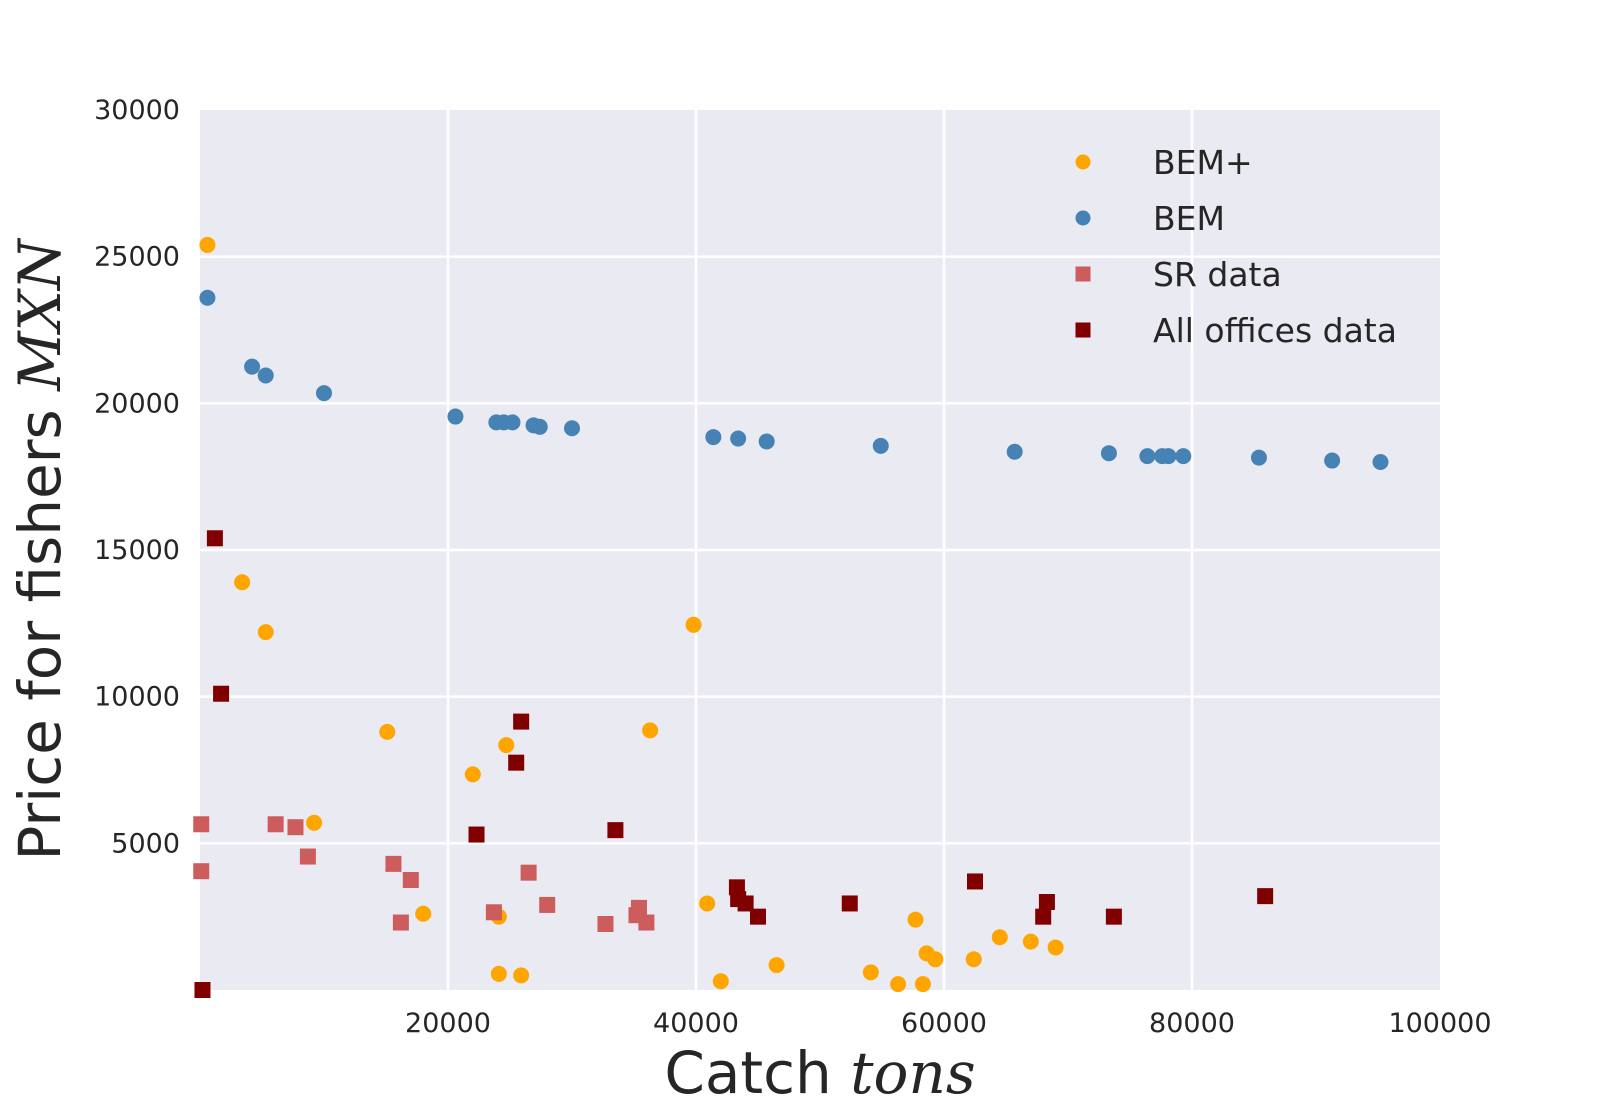  I want to click on x-axis-unit: tons, so click(912, 1069).